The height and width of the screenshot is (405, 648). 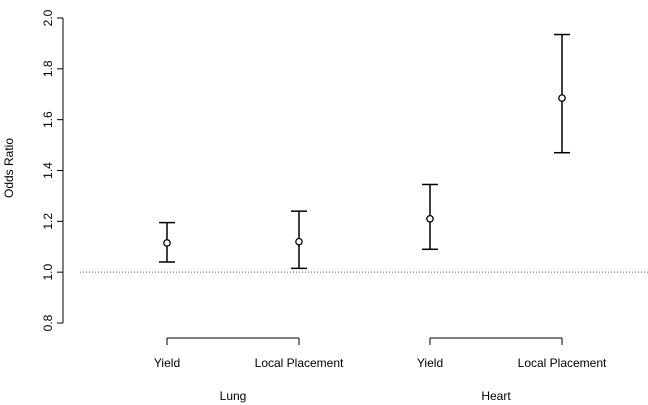 I want to click on y-tick-label: 0.8, so click(x=48, y=322).